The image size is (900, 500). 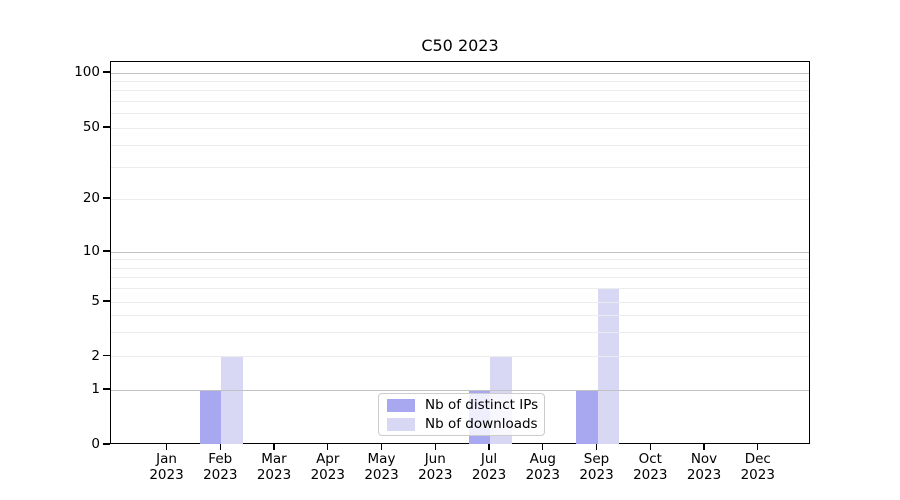 What do you see at coordinates (232, 400) in the screenshot?
I see `bar-feb-nb-of-downloads` at bounding box center [232, 400].